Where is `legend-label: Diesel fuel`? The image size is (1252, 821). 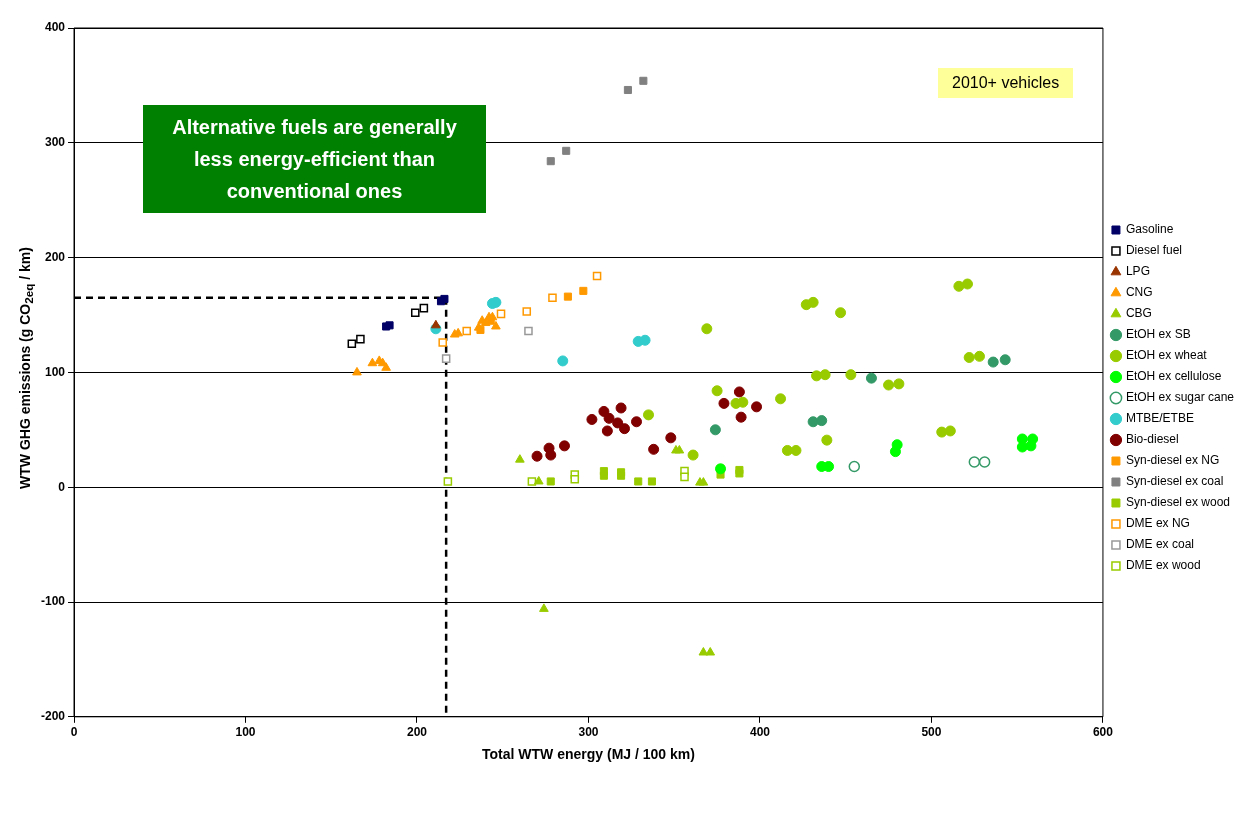
legend-label: Diesel fuel is located at coordinates (1153, 250).